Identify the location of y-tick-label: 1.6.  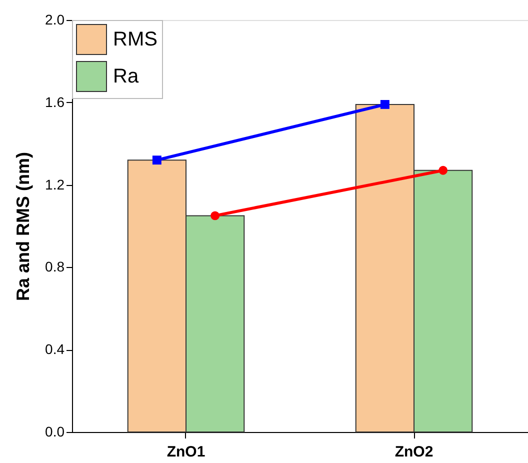
(55, 102).